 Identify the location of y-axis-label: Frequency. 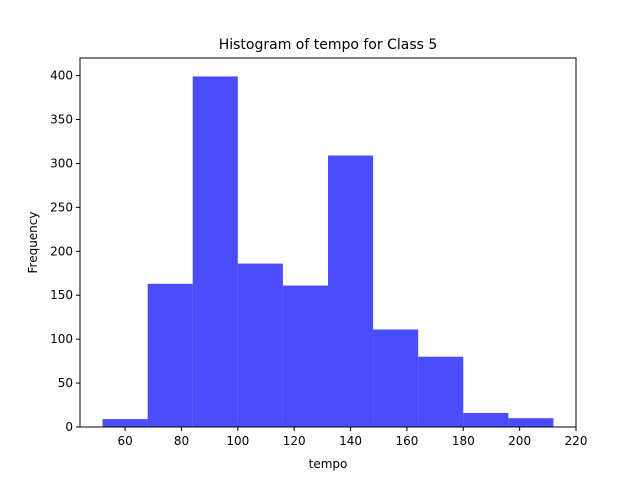
(33, 243).